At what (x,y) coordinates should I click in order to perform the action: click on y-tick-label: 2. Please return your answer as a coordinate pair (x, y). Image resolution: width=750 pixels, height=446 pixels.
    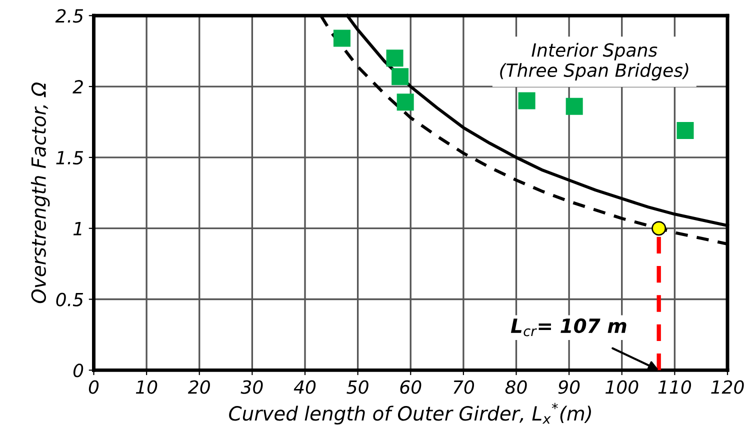
    Looking at the image, I should click on (77, 87).